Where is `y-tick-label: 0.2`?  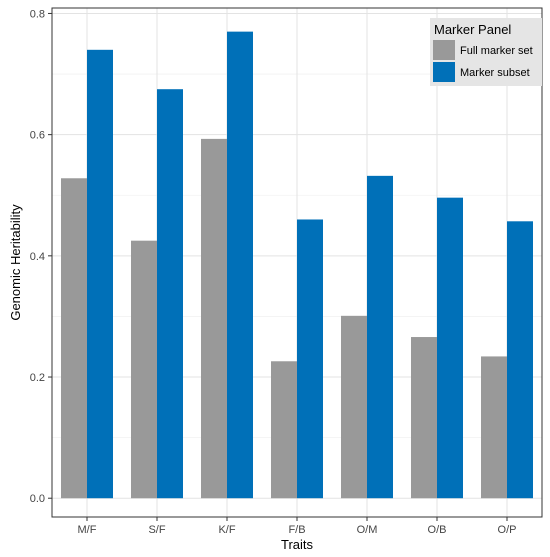 y-tick-label: 0.2 is located at coordinates (37, 378).